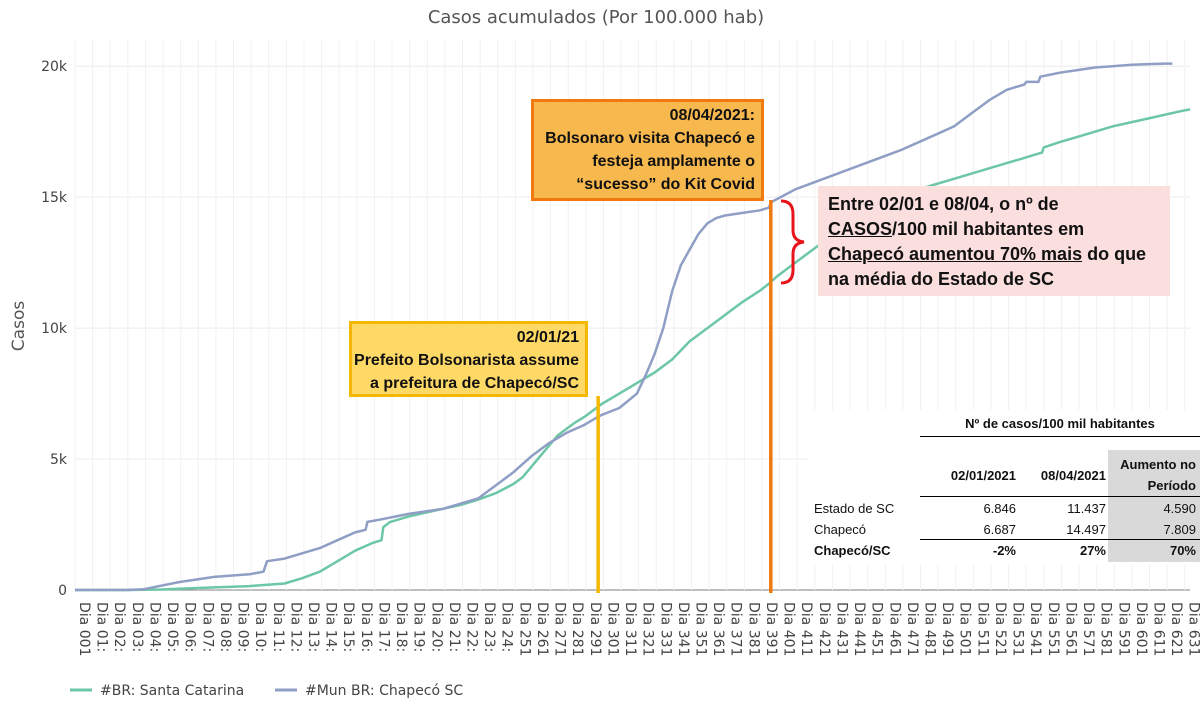 This screenshot has height=708, width=1200. What do you see at coordinates (665, 184) in the screenshot?
I see `annotation-text: “sucesso” do Kit Covid` at bounding box center [665, 184].